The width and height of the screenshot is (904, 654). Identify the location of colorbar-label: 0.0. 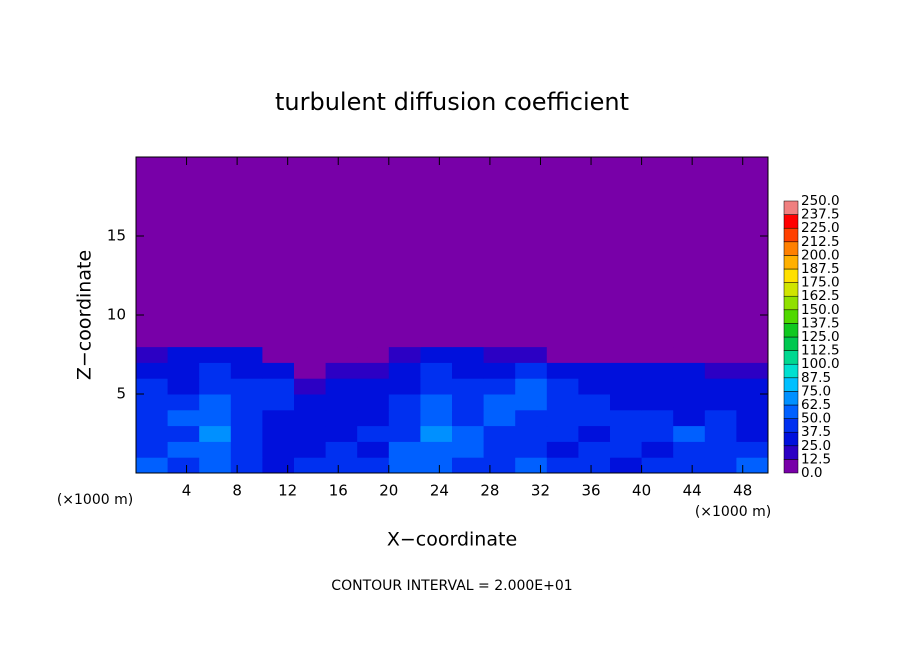
(811, 473).